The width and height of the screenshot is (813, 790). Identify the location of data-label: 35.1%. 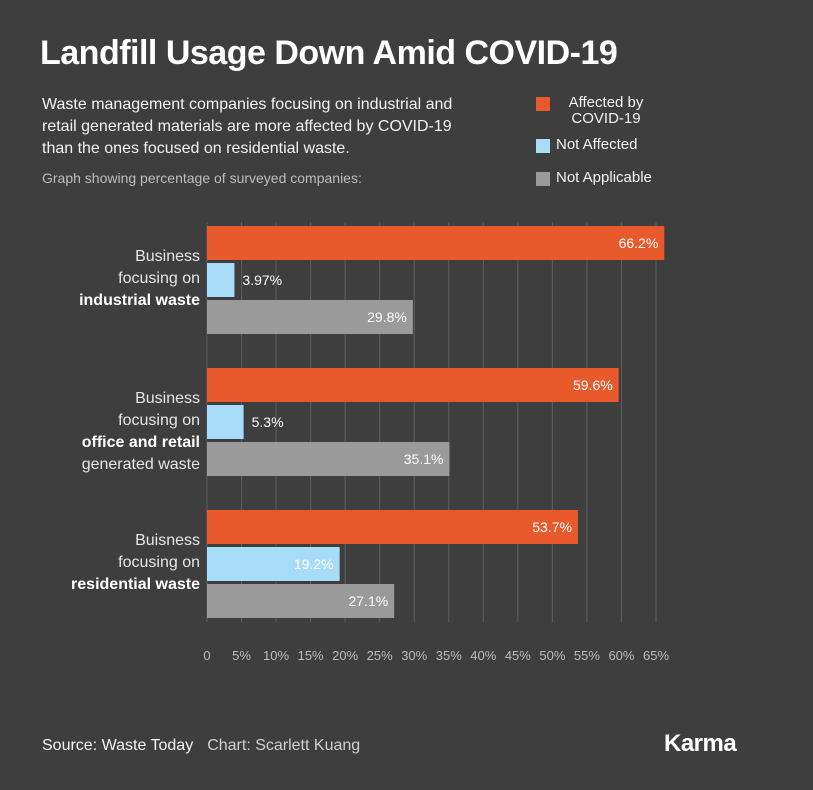
(424, 459).